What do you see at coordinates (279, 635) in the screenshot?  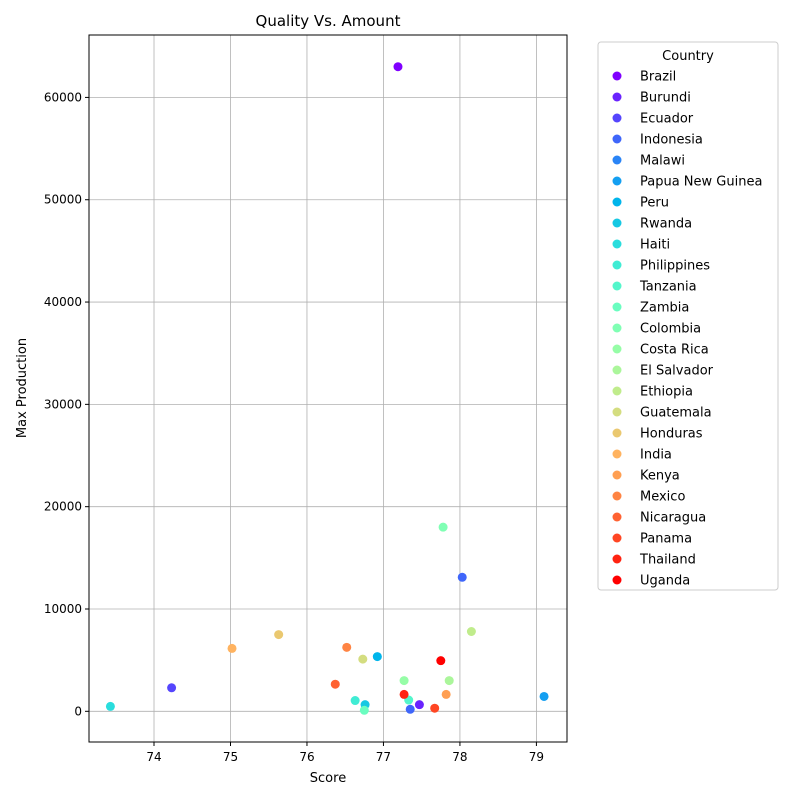 I see `data-point-honduras` at bounding box center [279, 635].